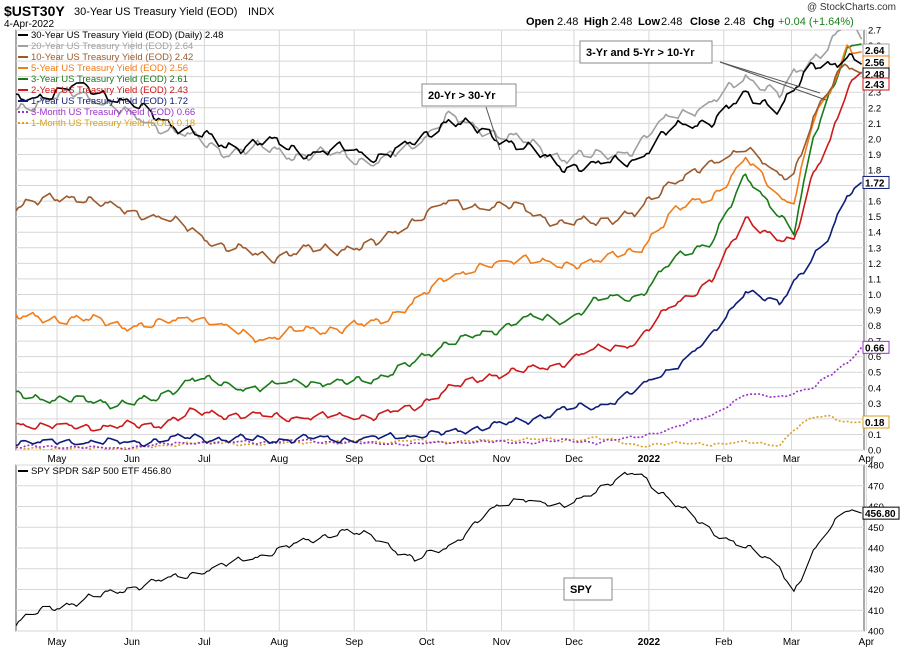  I want to click on spy-x-axis: May Jun Jul Aug Sep Oct Nov Dec 2022 Feb Mar Apr, so click(461, 642).